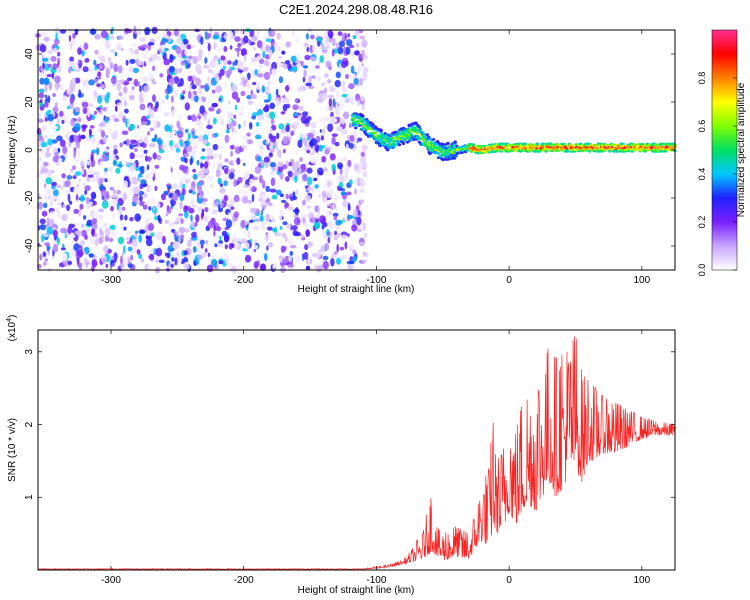 The image size is (750, 600). What do you see at coordinates (29, 102) in the screenshot?
I see `y-tick-label: 20` at bounding box center [29, 102].